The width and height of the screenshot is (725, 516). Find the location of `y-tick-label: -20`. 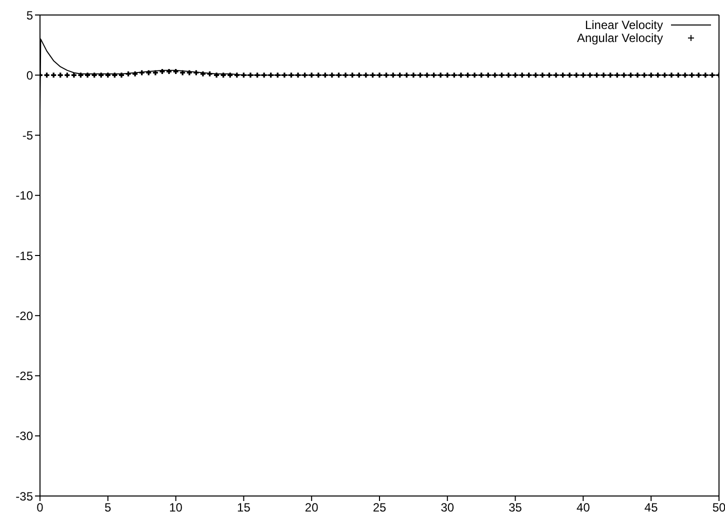

y-tick-label: -20 is located at coordinates (25, 315).